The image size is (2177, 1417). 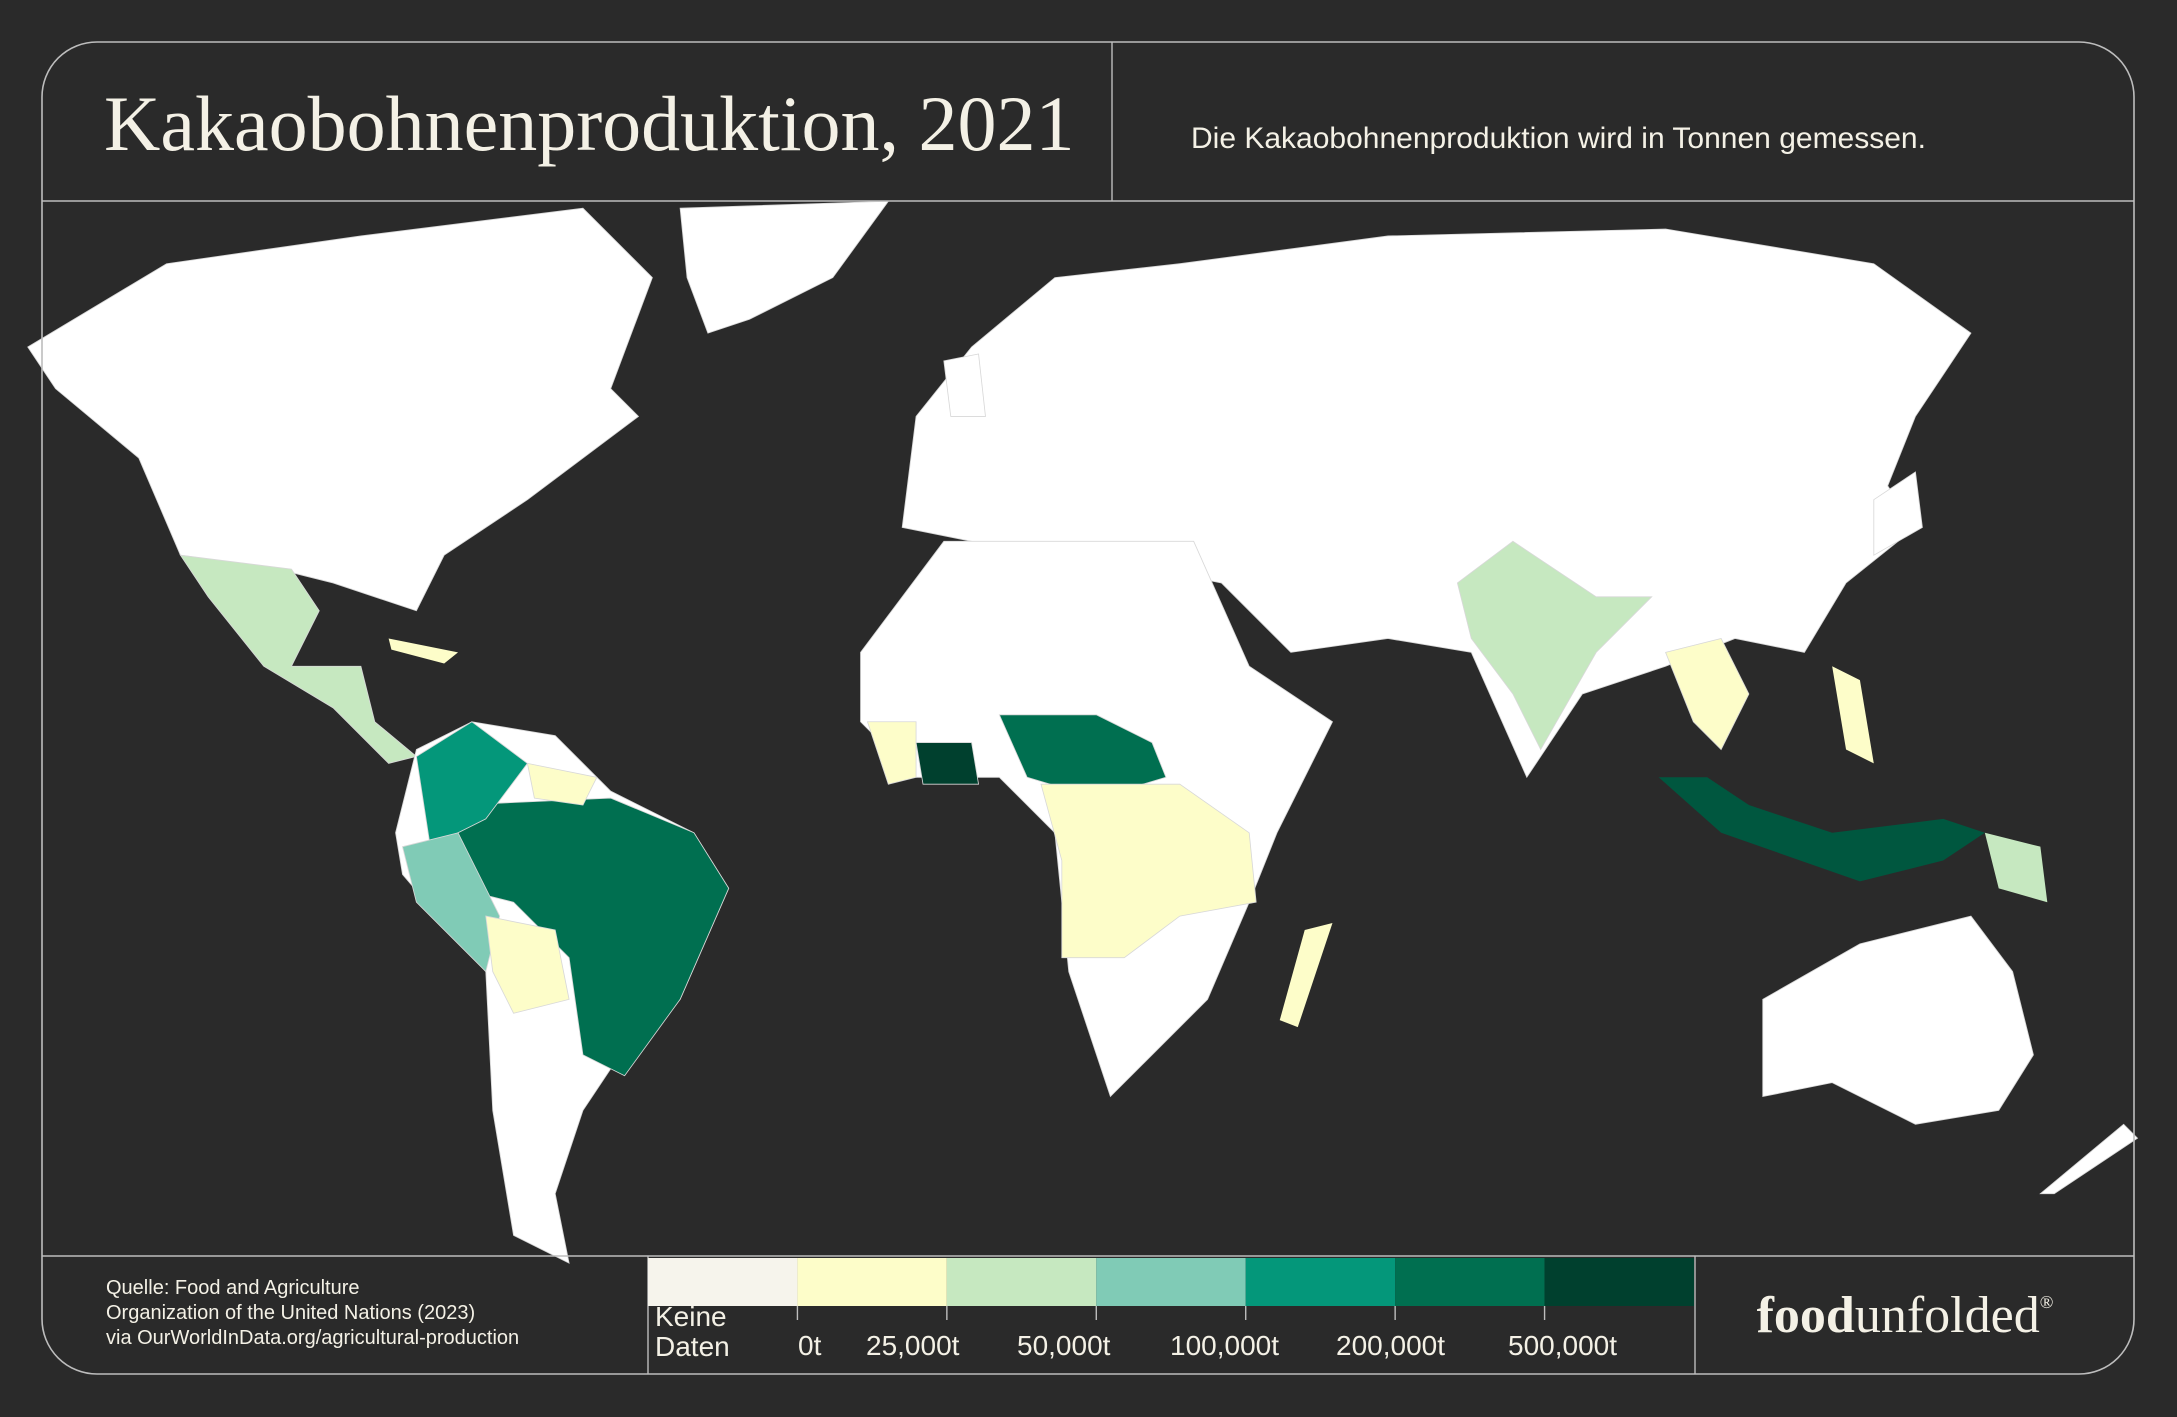 I want to click on logo: foodunfolded®, so click(x=1905, y=1315).